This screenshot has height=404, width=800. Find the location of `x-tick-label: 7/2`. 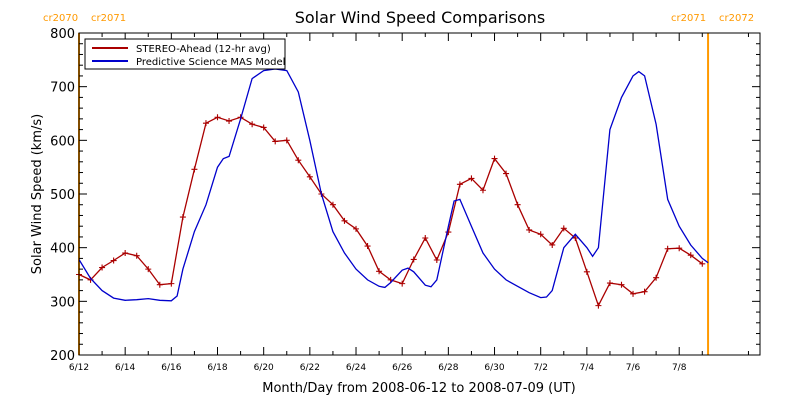

x-tick-label: 7/2 is located at coordinates (540, 368).